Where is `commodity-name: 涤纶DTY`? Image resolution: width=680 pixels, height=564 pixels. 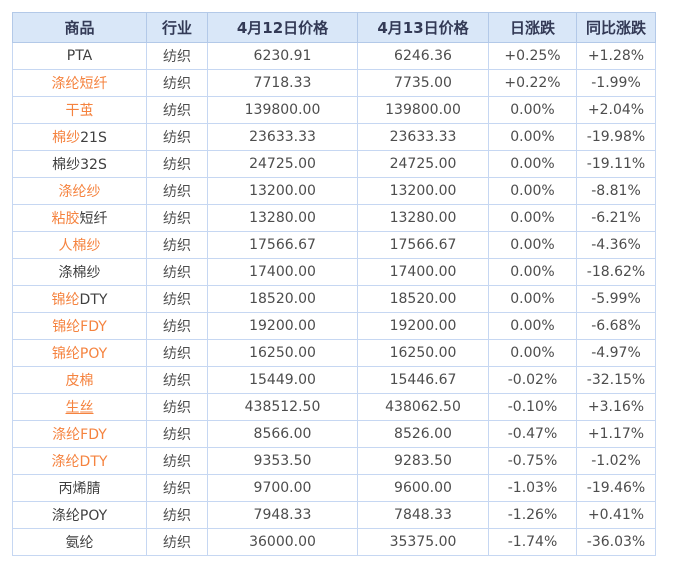
commodity-name: 涤纶DTY is located at coordinates (79, 462).